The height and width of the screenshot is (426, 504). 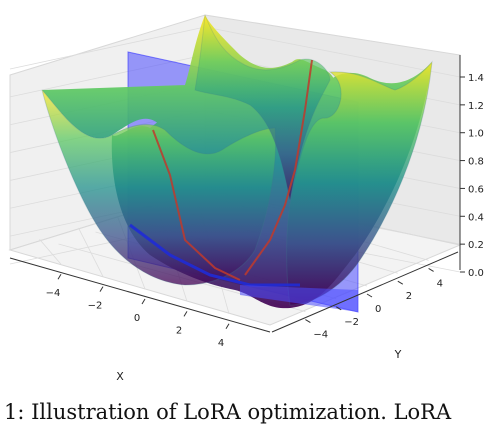 I want to click on z-ticks: 0.0 0.2 0.4 0.6 0.8 1.0 1.2 1.4, so click(x=472, y=176).